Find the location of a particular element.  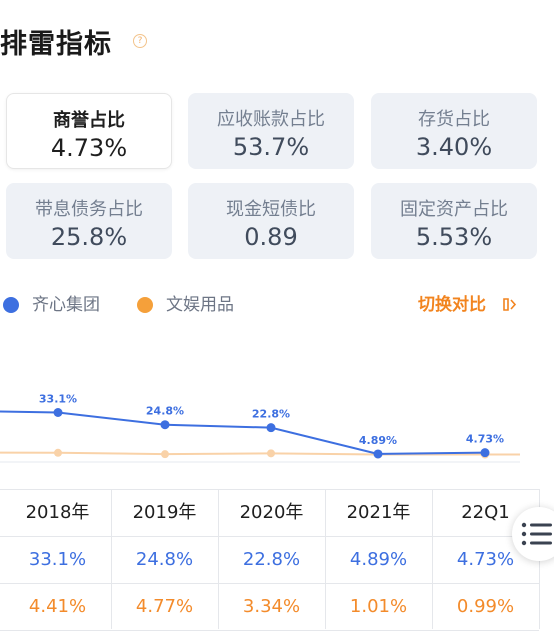

table-cell: 1.01% is located at coordinates (378, 606).